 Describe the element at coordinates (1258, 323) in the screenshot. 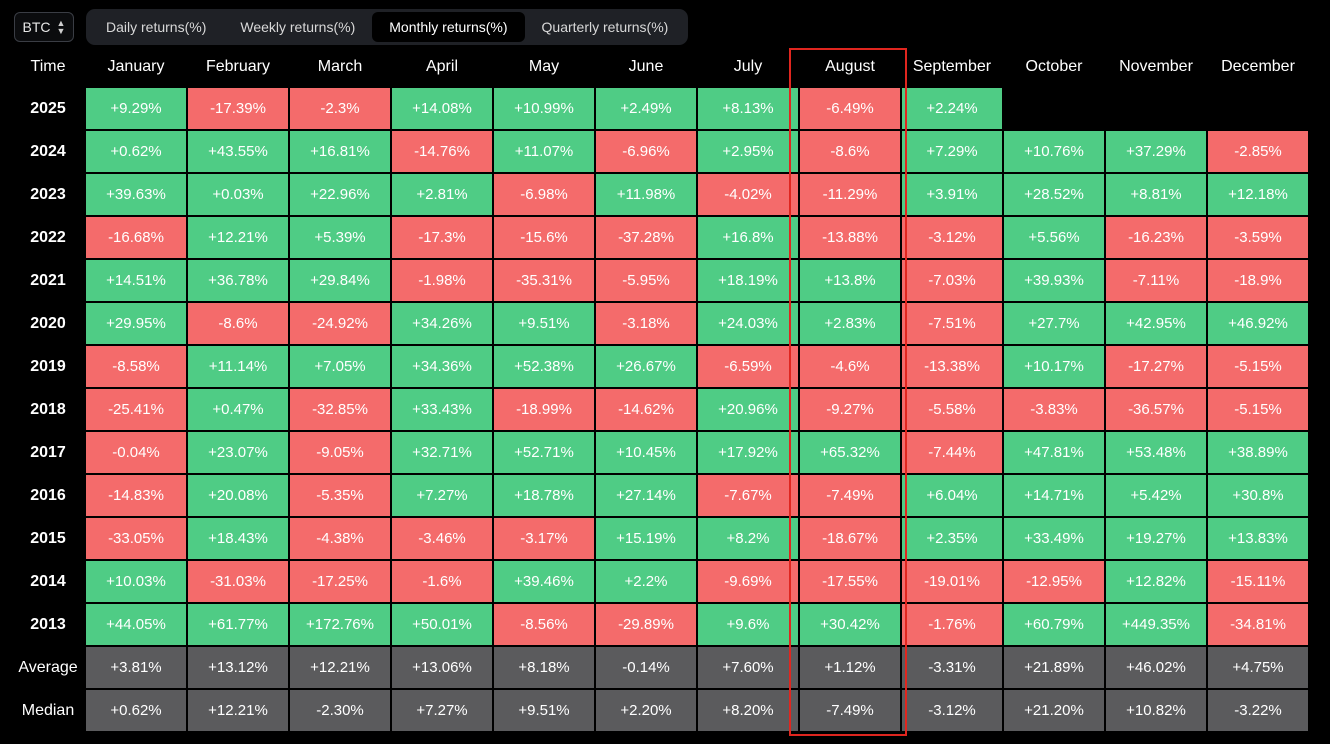

I see `return-cell: +46.92%` at that location.